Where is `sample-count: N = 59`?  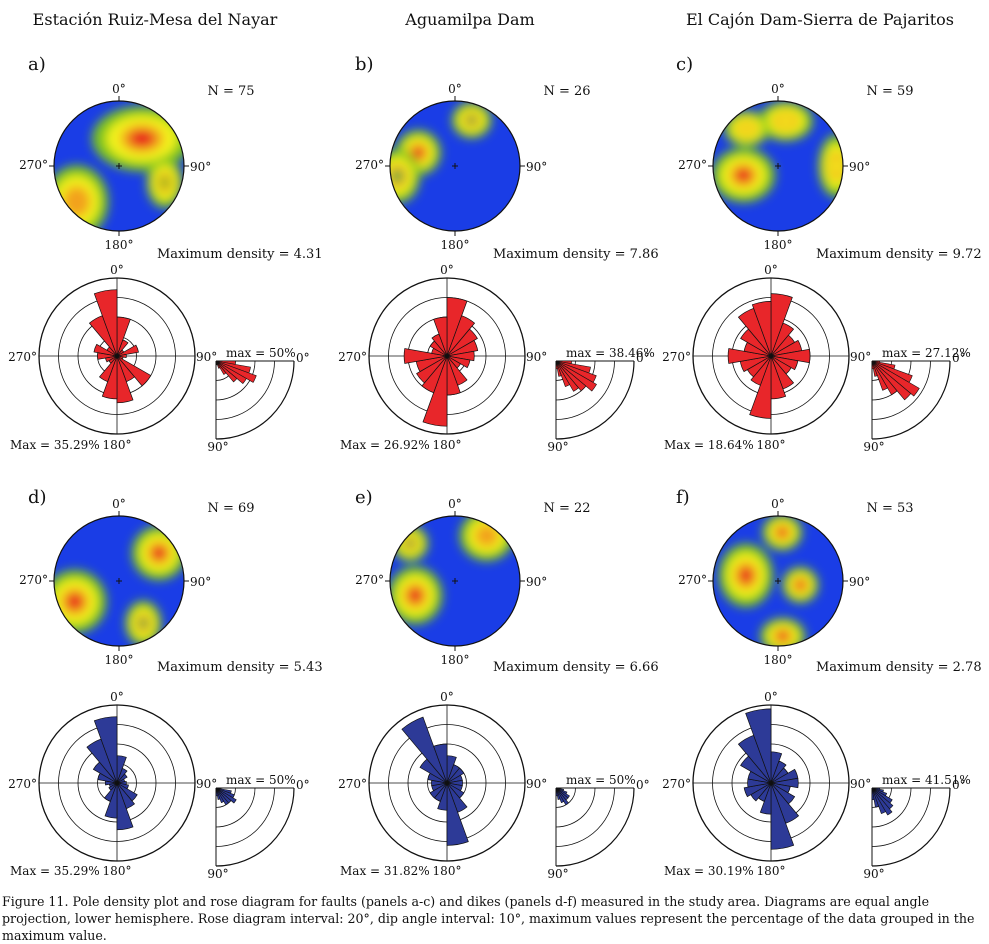
sample-count: N = 59 is located at coordinates (889, 91).